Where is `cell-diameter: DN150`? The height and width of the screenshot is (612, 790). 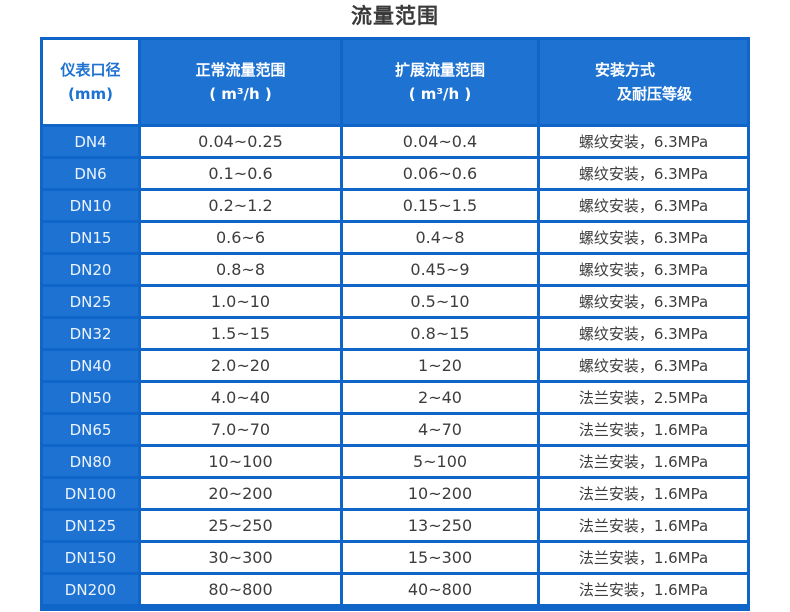 cell-diameter: DN150 is located at coordinates (90, 557).